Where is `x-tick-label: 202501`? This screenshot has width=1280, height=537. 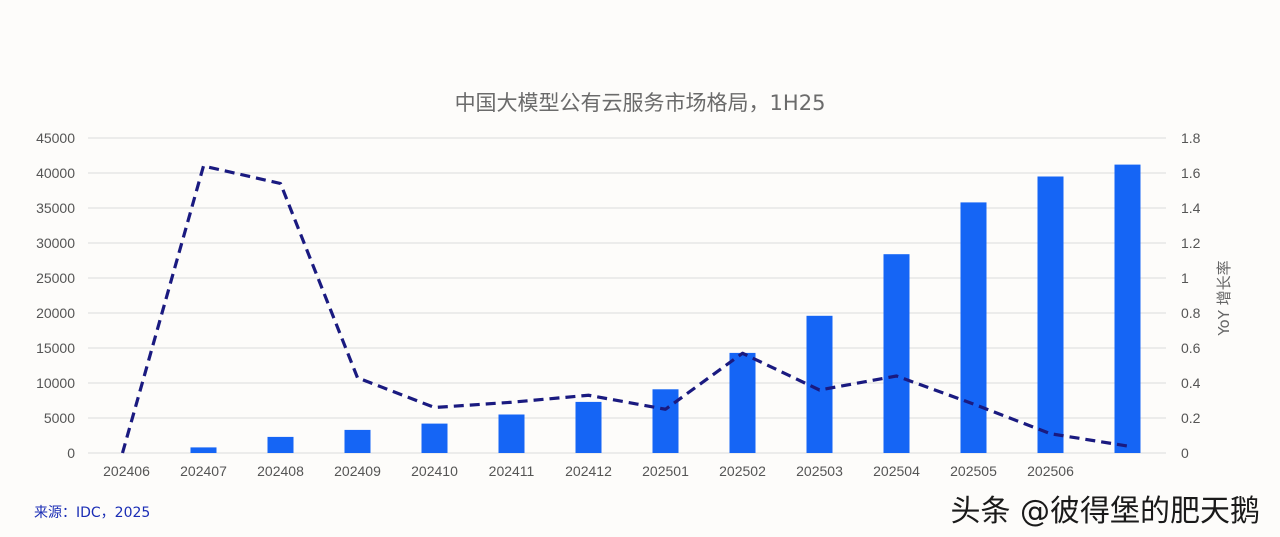
x-tick-label: 202501 is located at coordinates (665, 471).